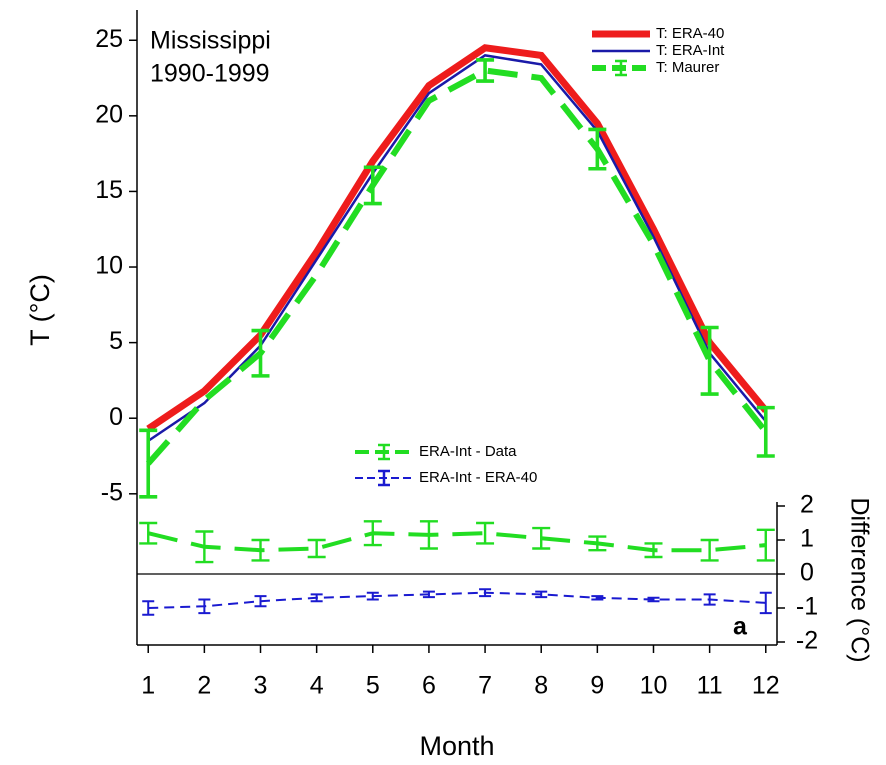  Describe the element at coordinates (429, 686) in the screenshot. I see `x-tick-label: 6` at that location.